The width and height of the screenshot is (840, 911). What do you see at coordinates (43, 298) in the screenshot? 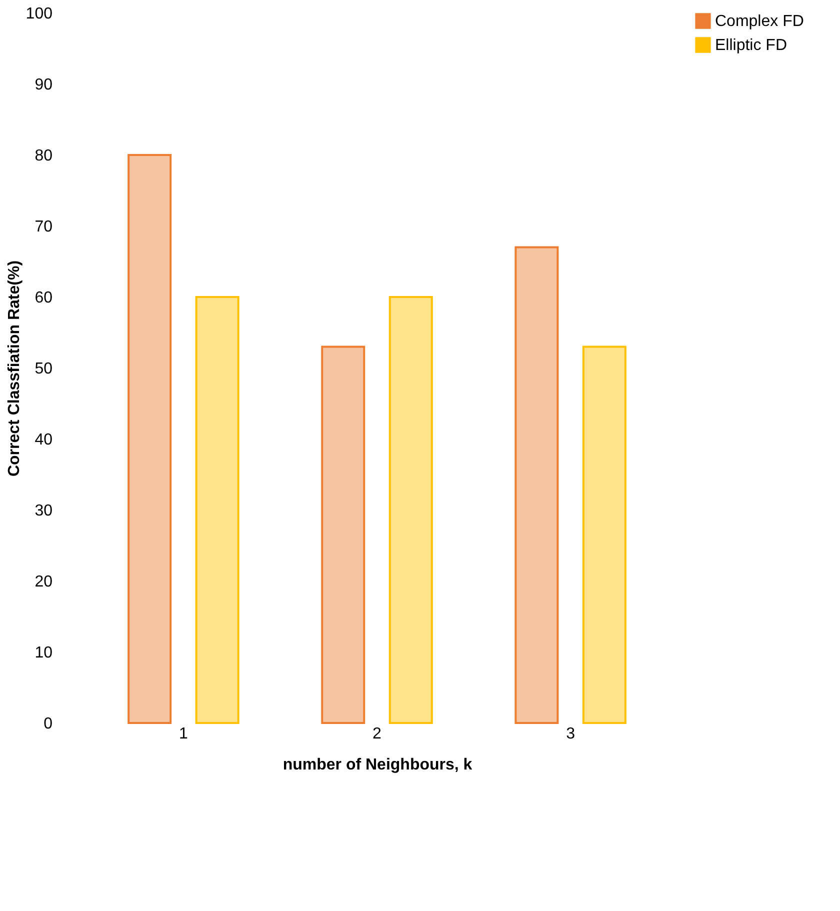
I see `y-tick-label: 60` at bounding box center [43, 298].